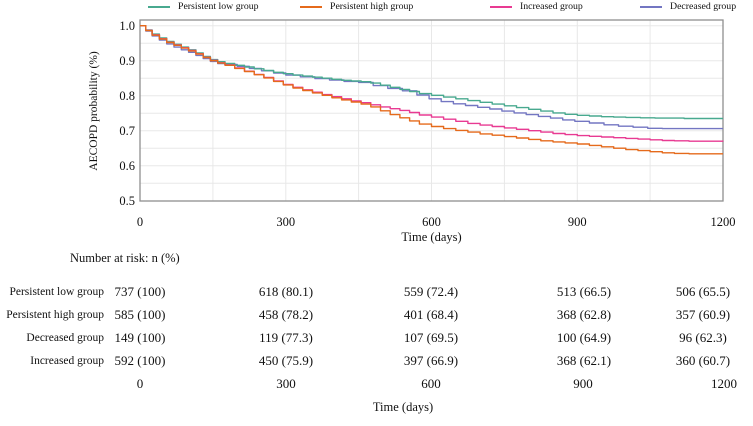 This screenshot has width=753, height=426. Describe the element at coordinates (577, 222) in the screenshot. I see `x-tick-label: 900` at that location.